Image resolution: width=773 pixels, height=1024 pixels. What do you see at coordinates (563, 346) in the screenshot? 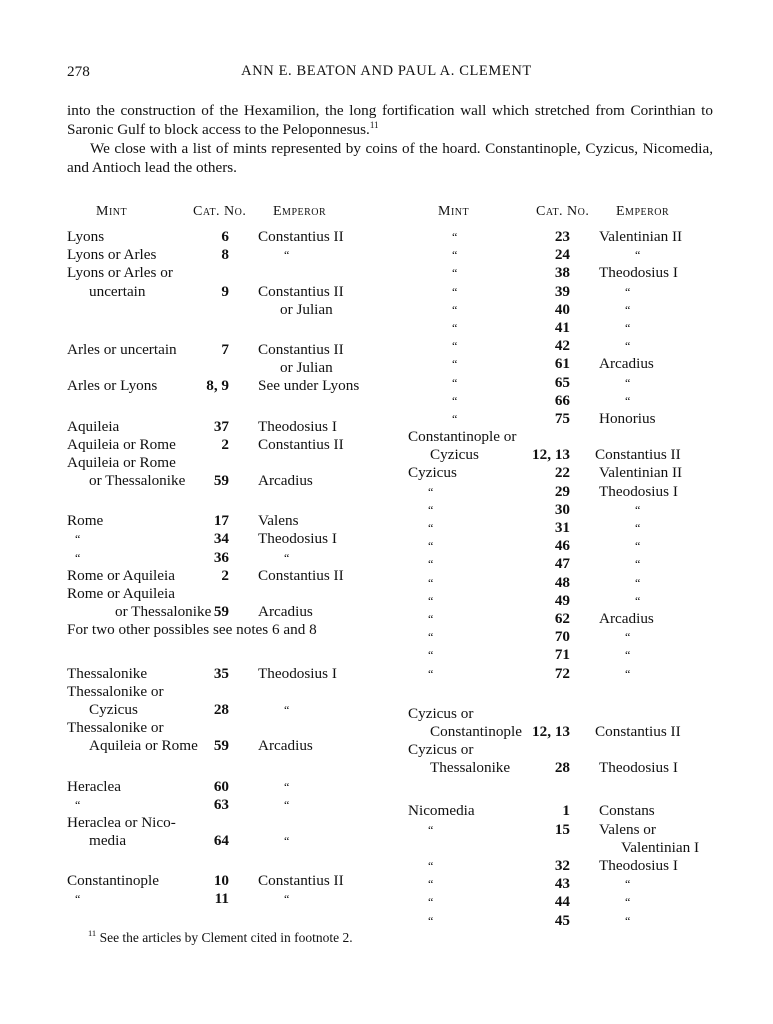
I see `table-row: “ 42 “` at bounding box center [563, 346].